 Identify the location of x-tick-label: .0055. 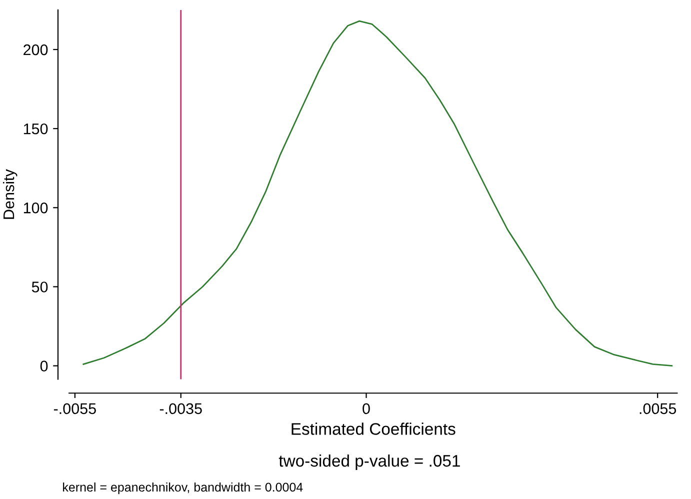
(658, 408).